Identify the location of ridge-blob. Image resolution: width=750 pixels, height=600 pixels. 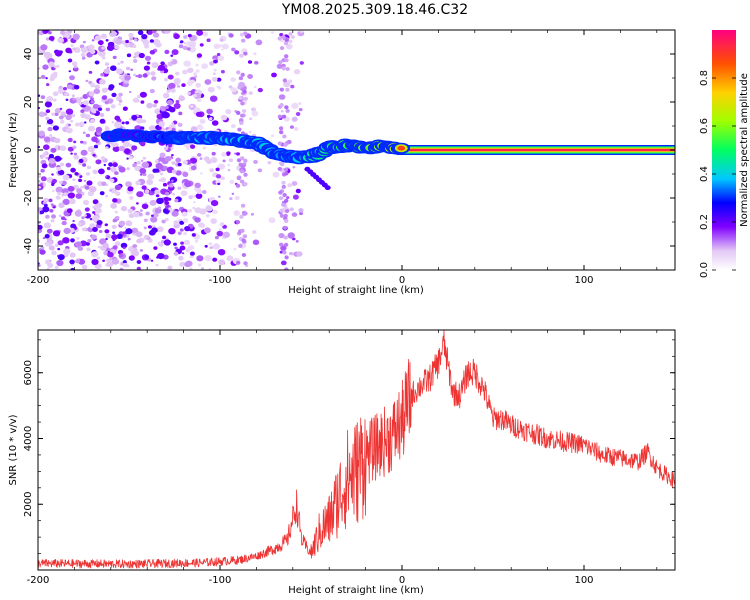
(327, 188).